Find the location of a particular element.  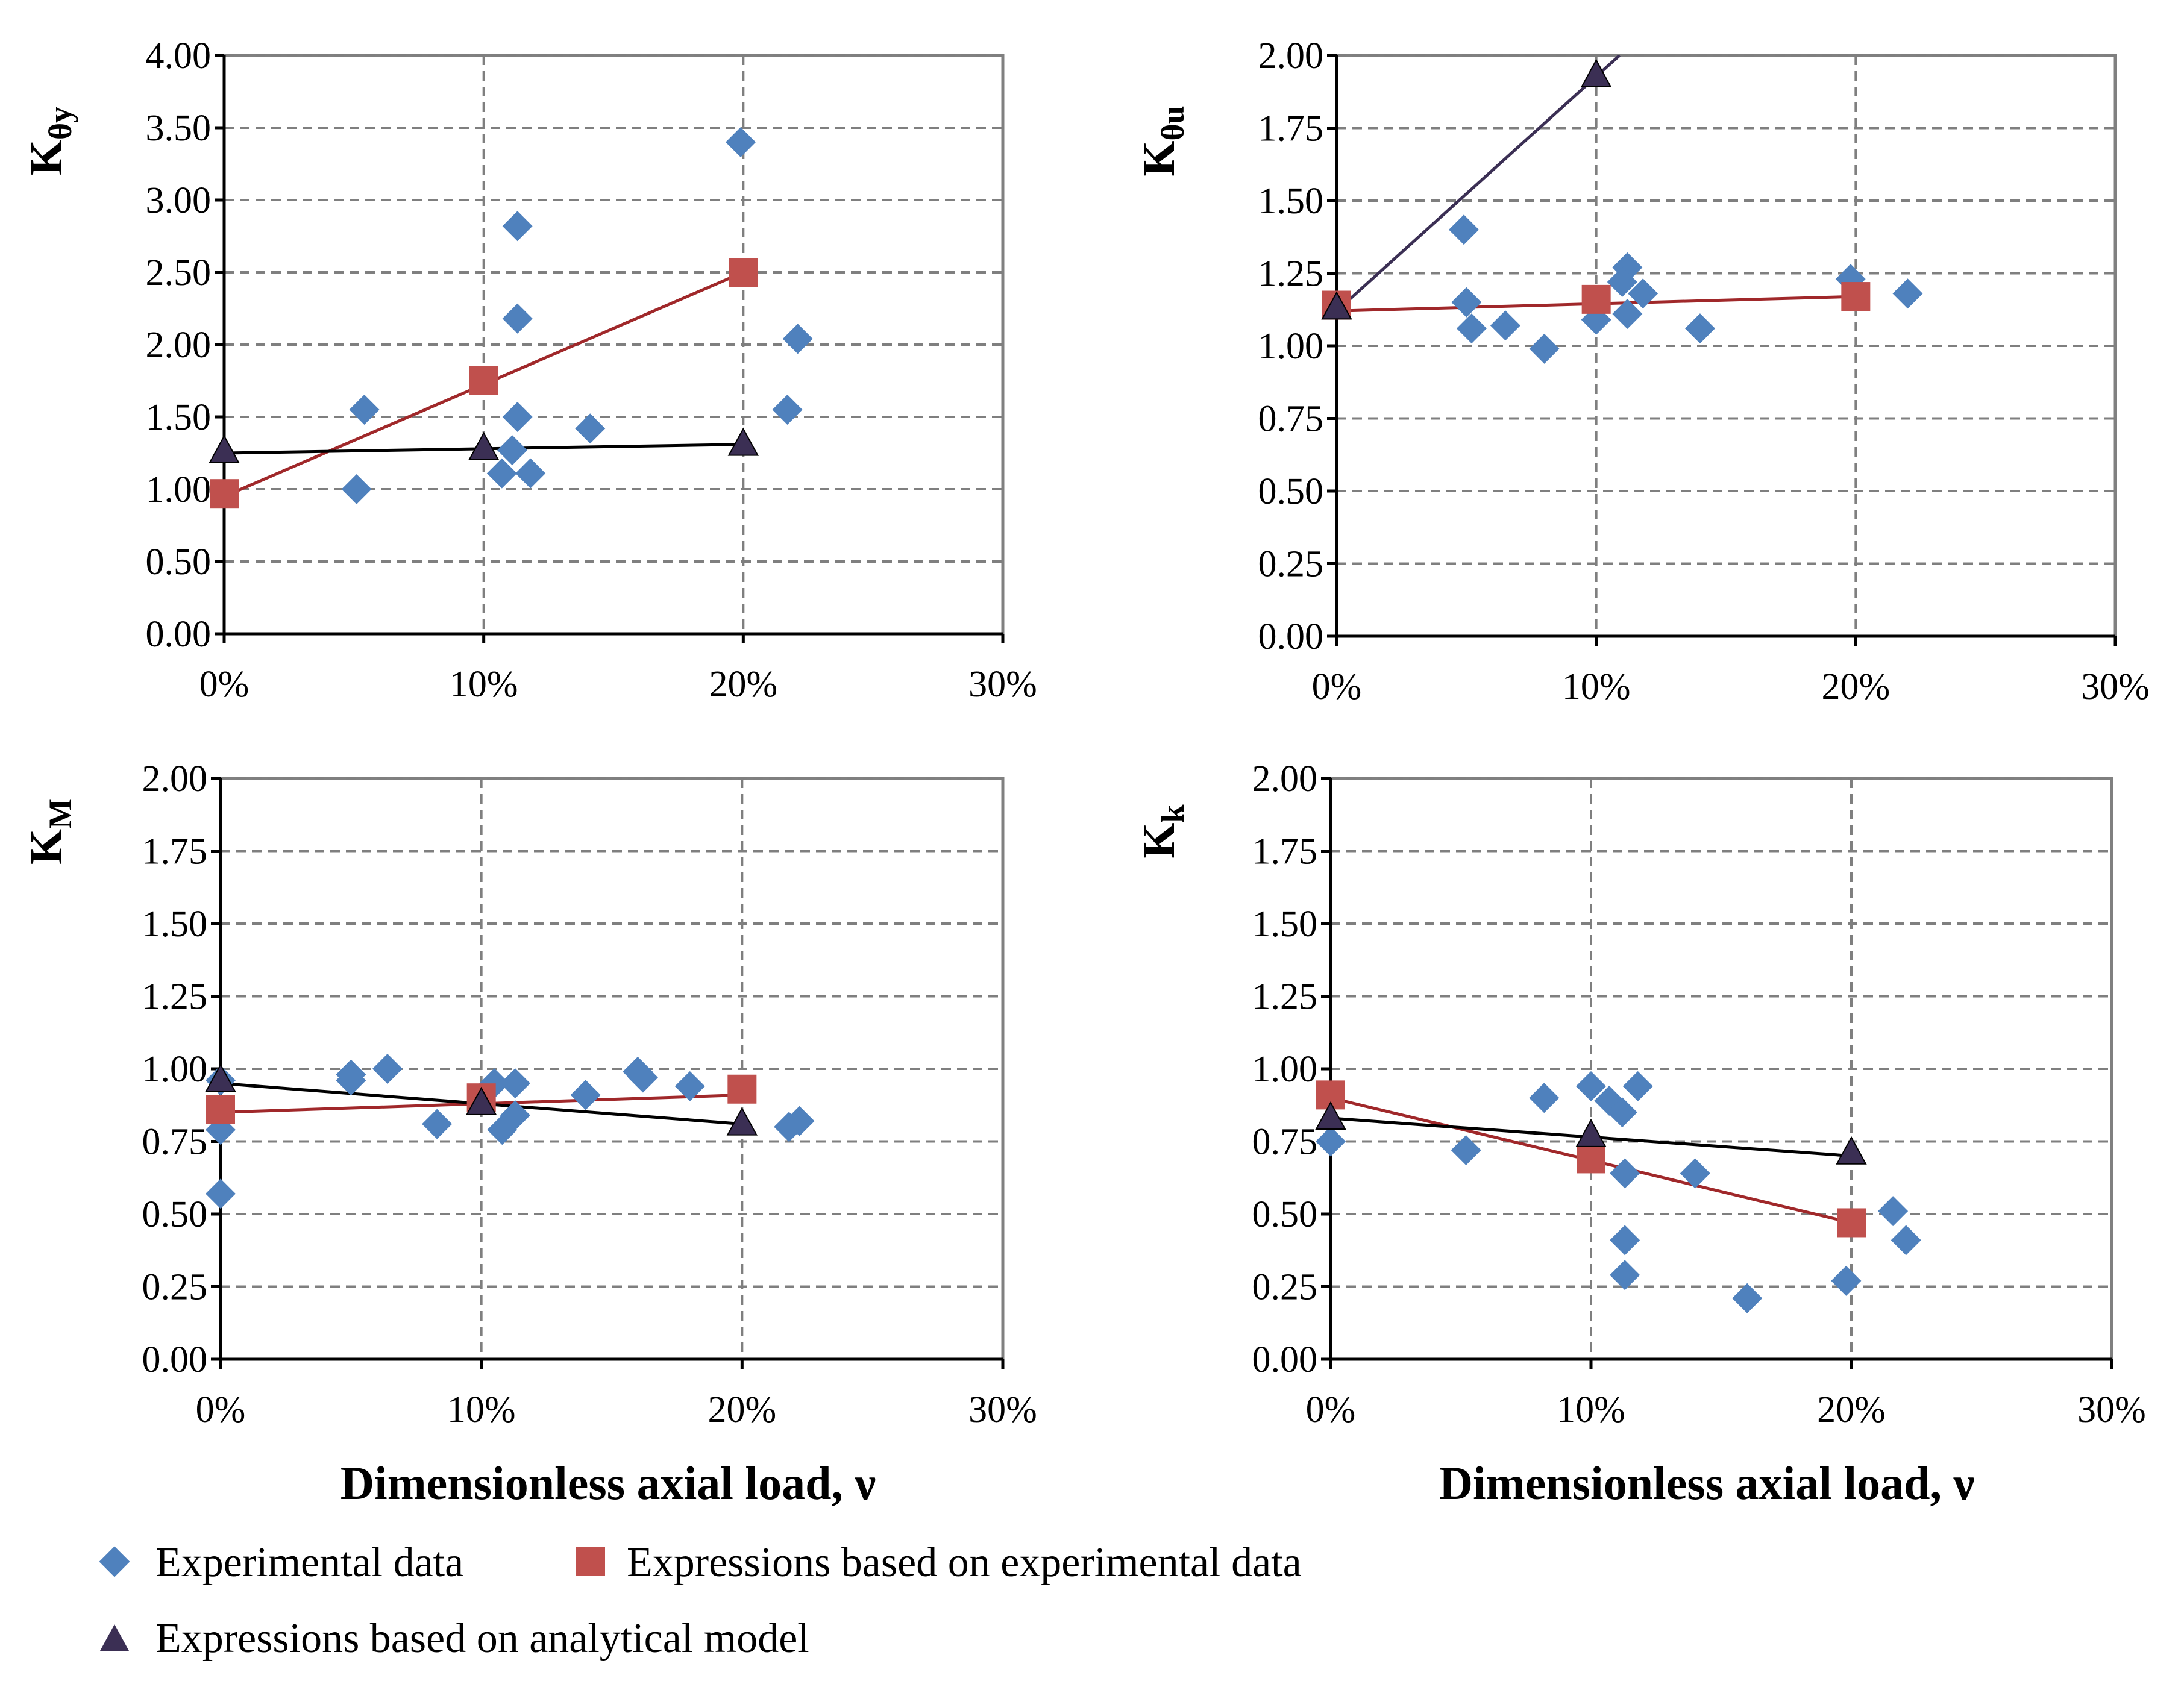

legend-item-experimental: Experimental data is located at coordinates (281, 1563).